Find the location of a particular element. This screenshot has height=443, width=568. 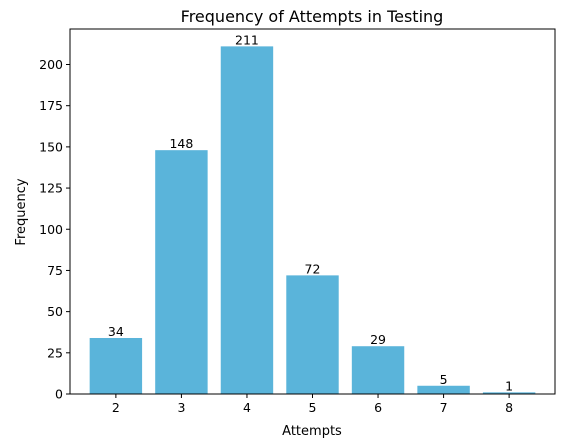

y-tick-label-50: 50 is located at coordinates (55, 311).